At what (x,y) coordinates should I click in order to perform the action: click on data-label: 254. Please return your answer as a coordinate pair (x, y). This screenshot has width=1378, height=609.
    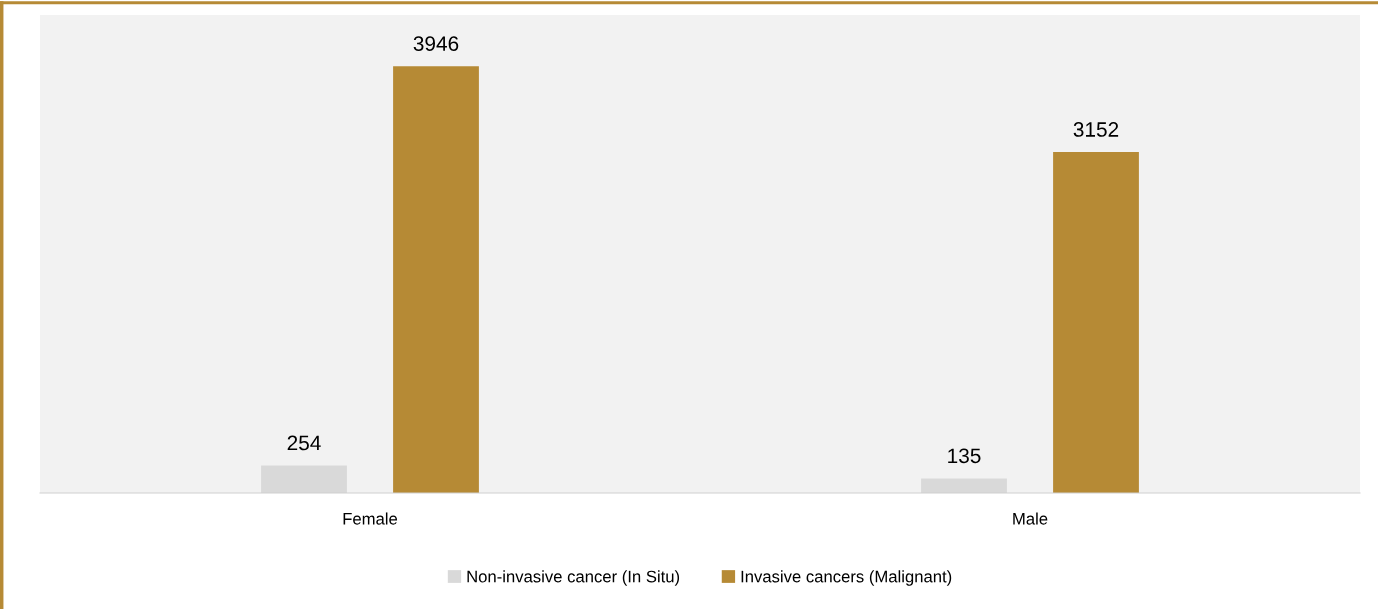
    Looking at the image, I should click on (304, 443).